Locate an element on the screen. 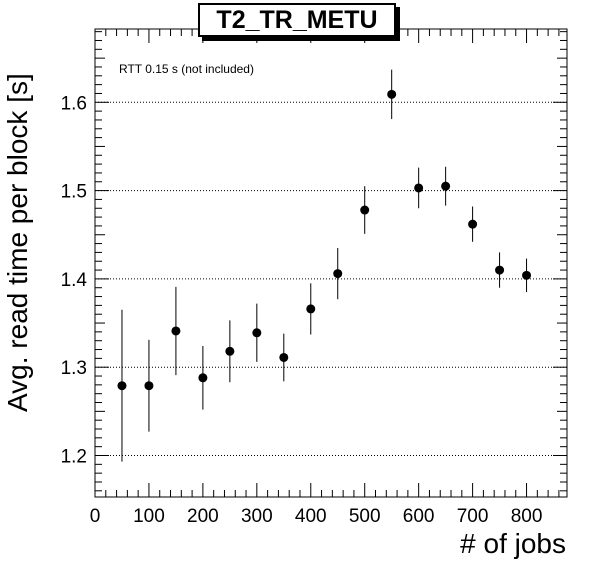 This screenshot has width=596, height=572. x-tick-label: 100 is located at coordinates (149, 516).